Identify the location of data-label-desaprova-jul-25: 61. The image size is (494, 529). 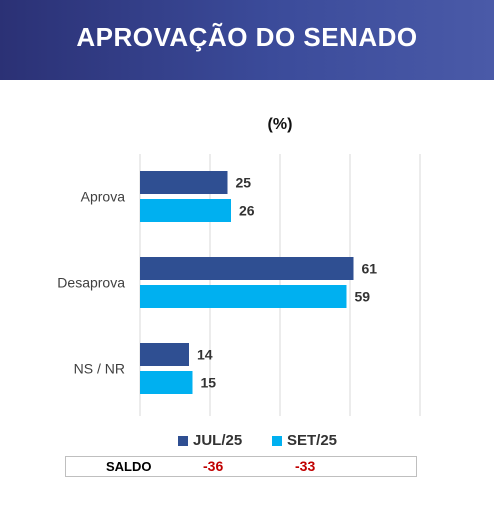
(370, 269).